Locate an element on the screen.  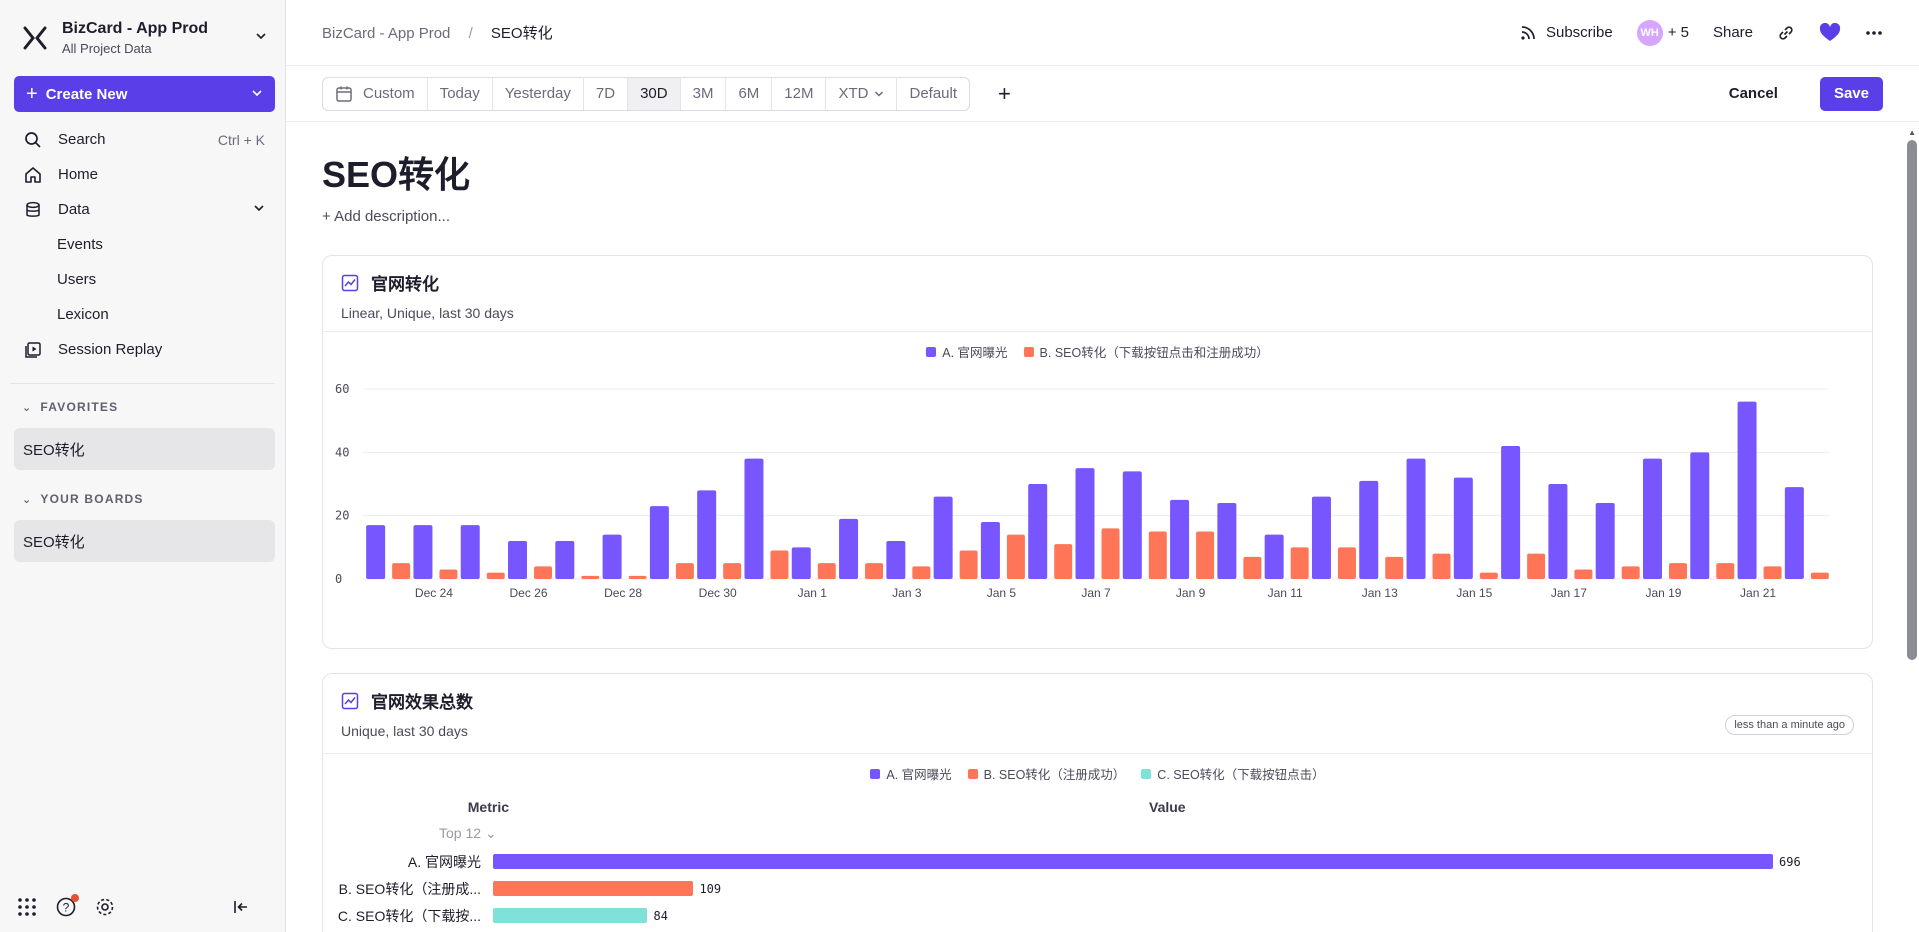
favorite-item: SEO转化 is located at coordinates (144, 449).